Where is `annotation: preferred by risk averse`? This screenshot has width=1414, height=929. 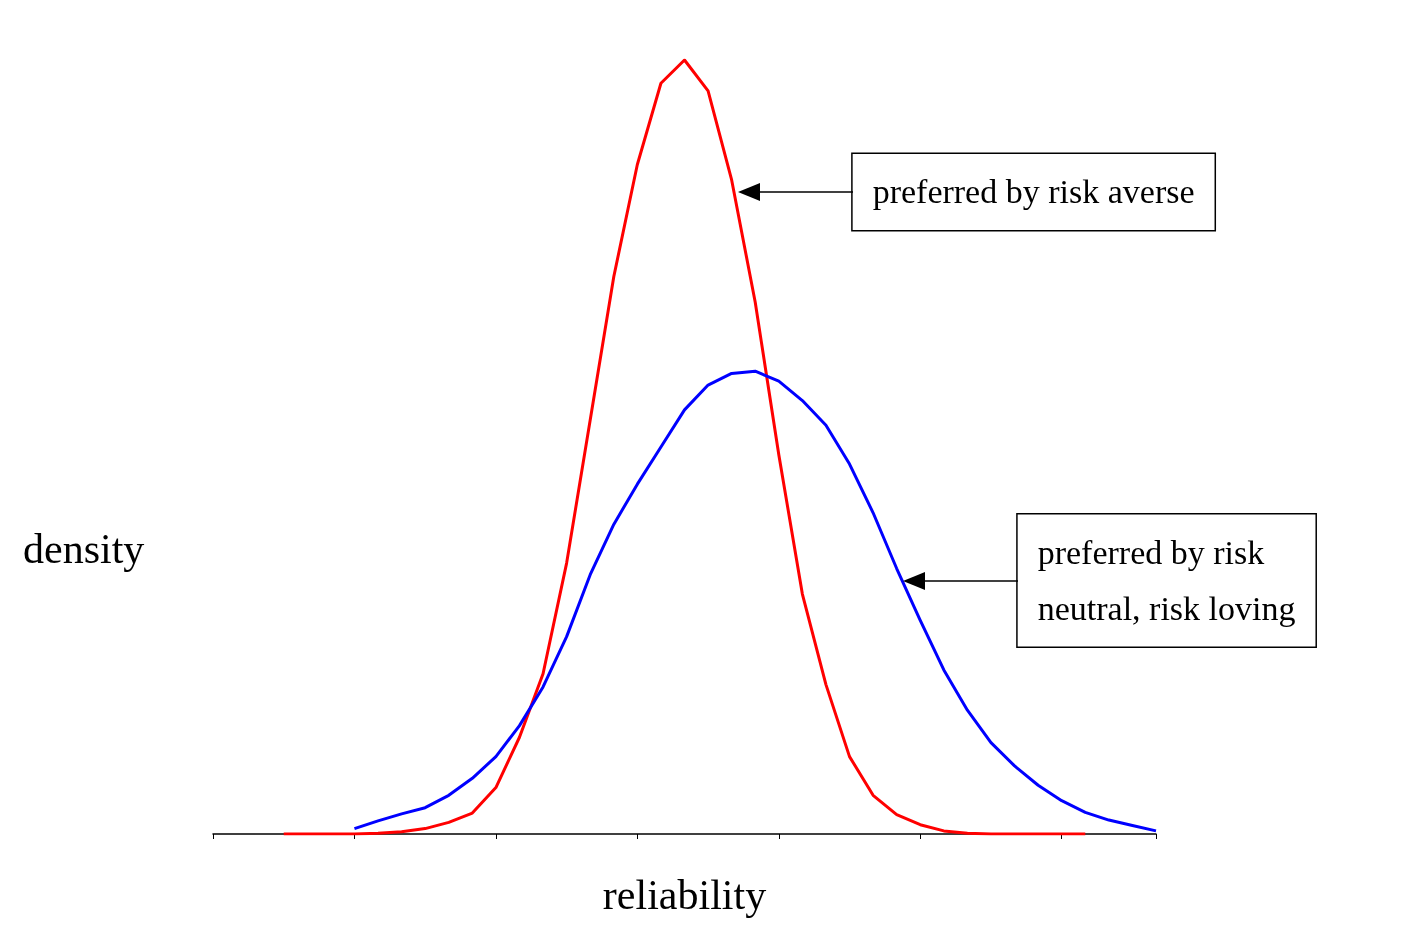
annotation: preferred by risk averse is located at coordinates (1033, 192).